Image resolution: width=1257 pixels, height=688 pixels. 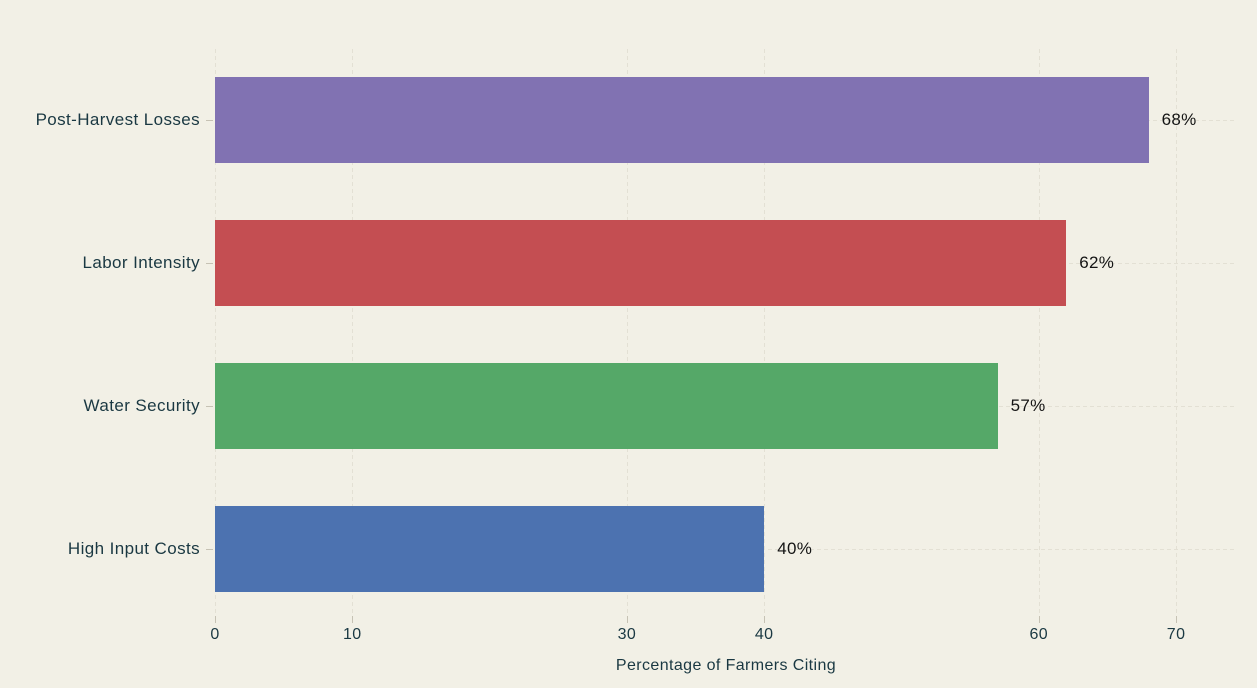 What do you see at coordinates (1176, 634) in the screenshot?
I see `x-tick-label: 70` at bounding box center [1176, 634].